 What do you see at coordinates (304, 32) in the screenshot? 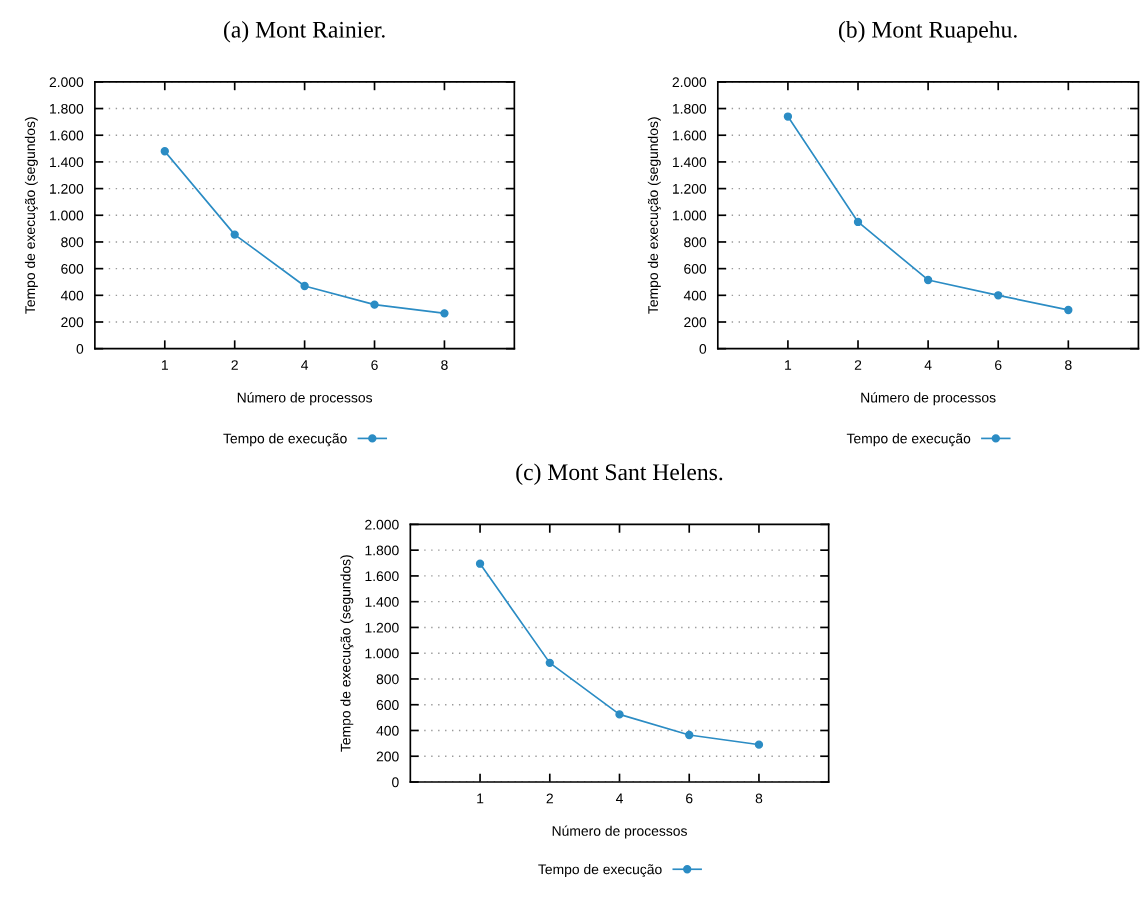
I see `chart-title: (a) Mont Rainier.` at bounding box center [304, 32].